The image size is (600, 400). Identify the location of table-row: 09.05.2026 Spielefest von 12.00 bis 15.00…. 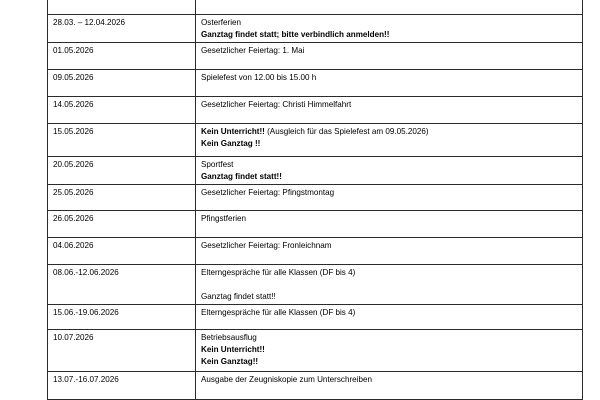
(315, 83).